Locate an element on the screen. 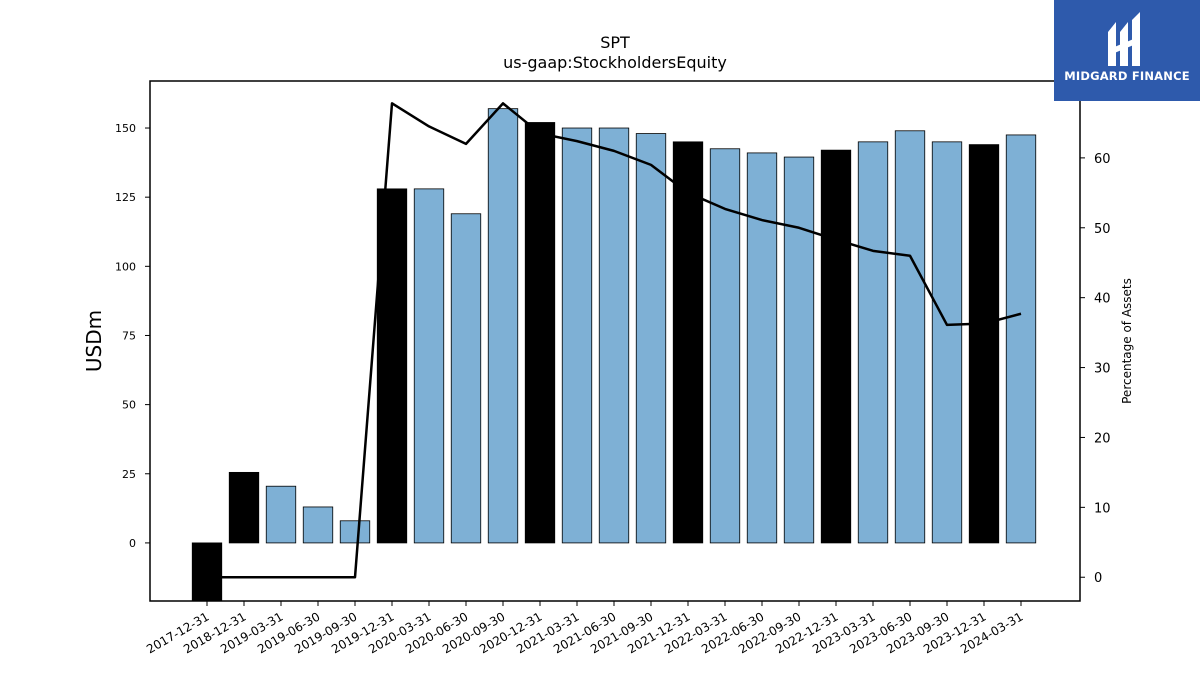  y2-tick-label: 0 is located at coordinates (1098, 578).